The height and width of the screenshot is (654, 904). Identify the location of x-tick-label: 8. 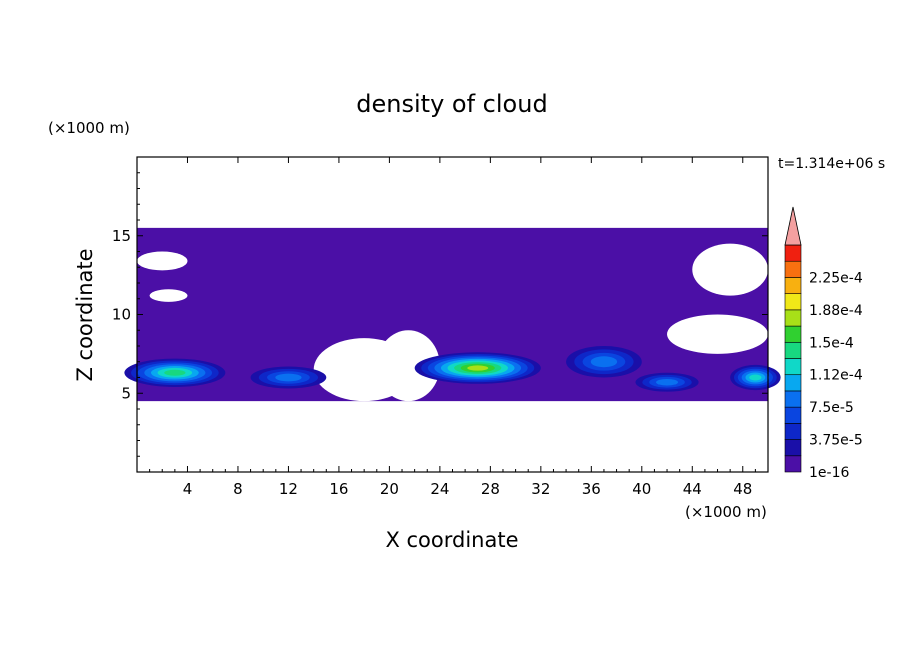
(238, 489).